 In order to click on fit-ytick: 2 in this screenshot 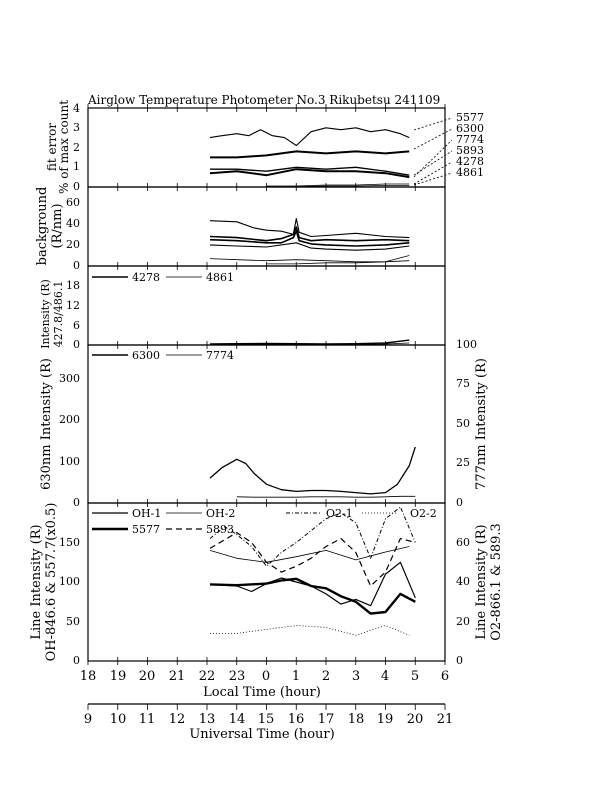, I will do `click(76, 147)`.